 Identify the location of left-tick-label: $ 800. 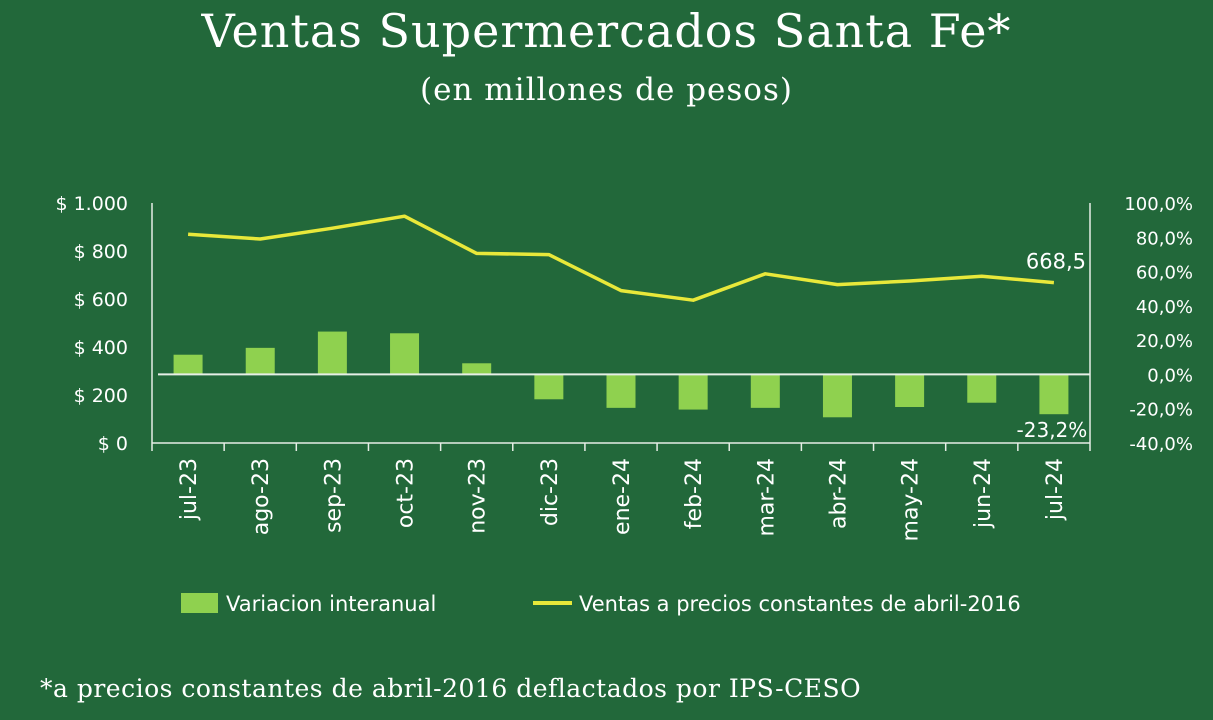
(101, 252).